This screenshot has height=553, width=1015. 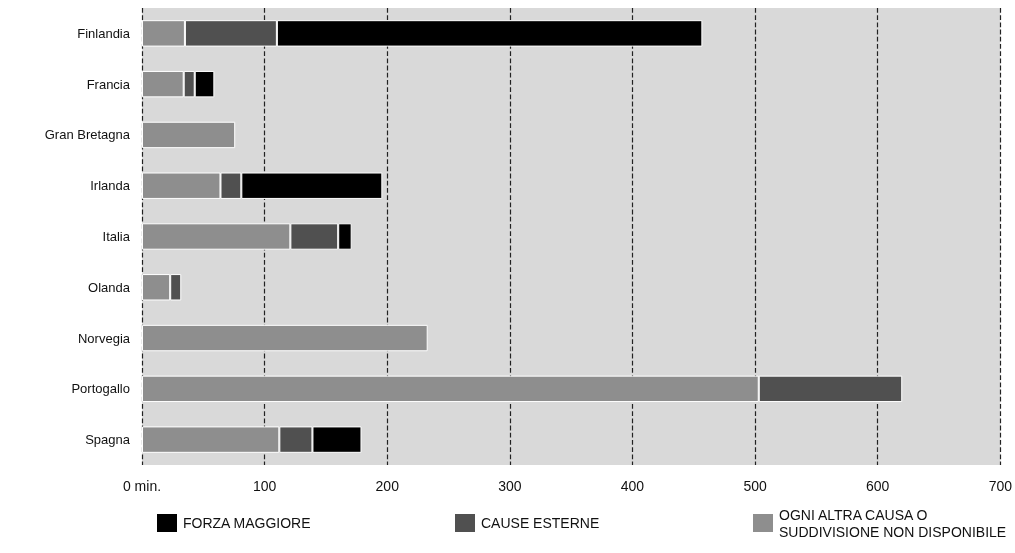 What do you see at coordinates (109, 287) in the screenshot?
I see `y-tick-label: Olanda` at bounding box center [109, 287].